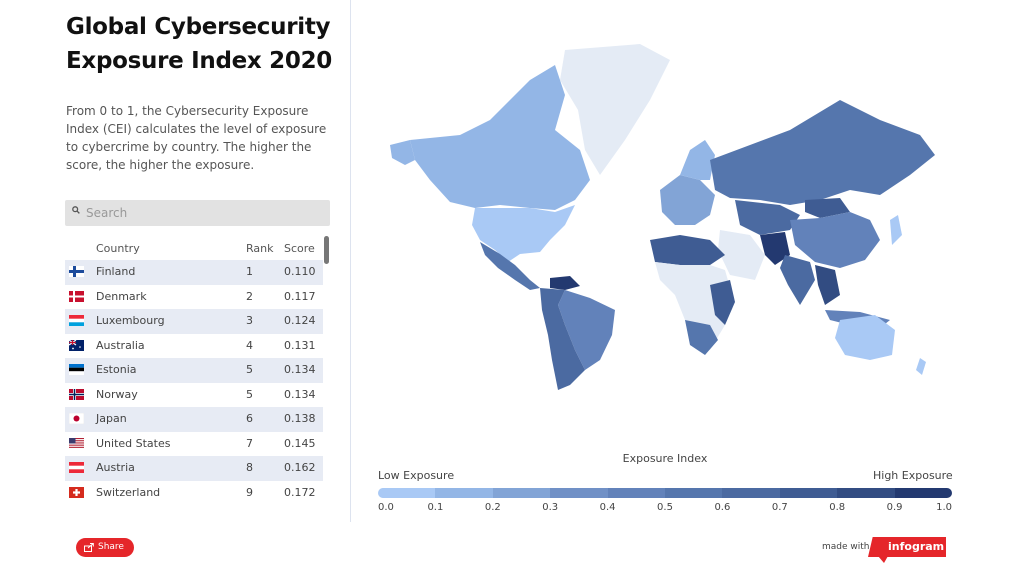 This screenshot has width=1024, height=569. What do you see at coordinates (550, 507) in the screenshot?
I see `legend-tick-label: 0.3` at bounding box center [550, 507].